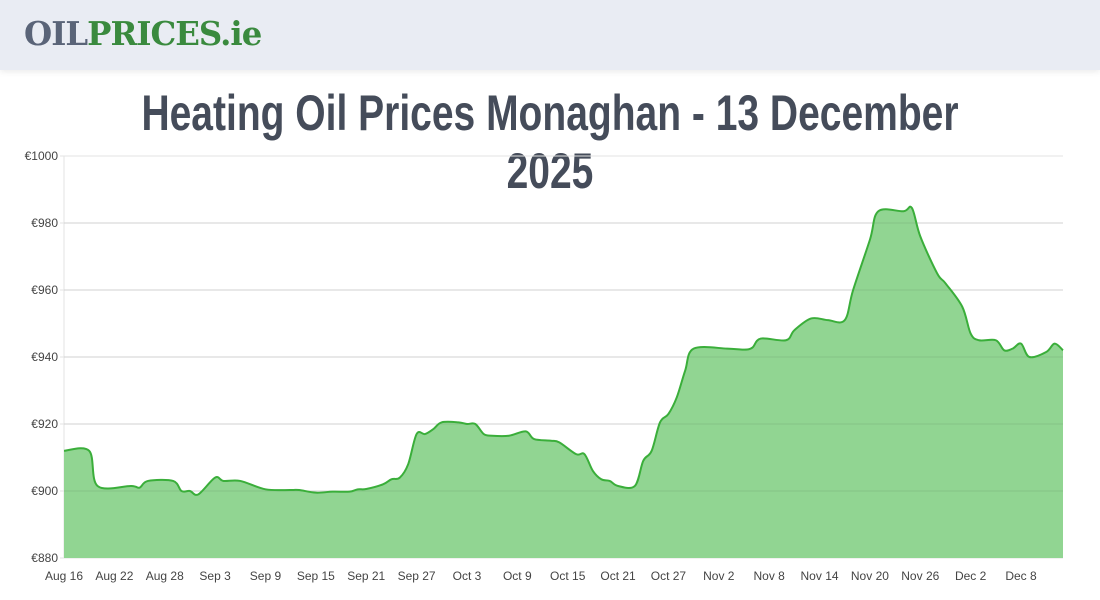 This screenshot has width=1100, height=600. Describe the element at coordinates (44, 424) in the screenshot. I see `y-tick-label: €920` at that location.